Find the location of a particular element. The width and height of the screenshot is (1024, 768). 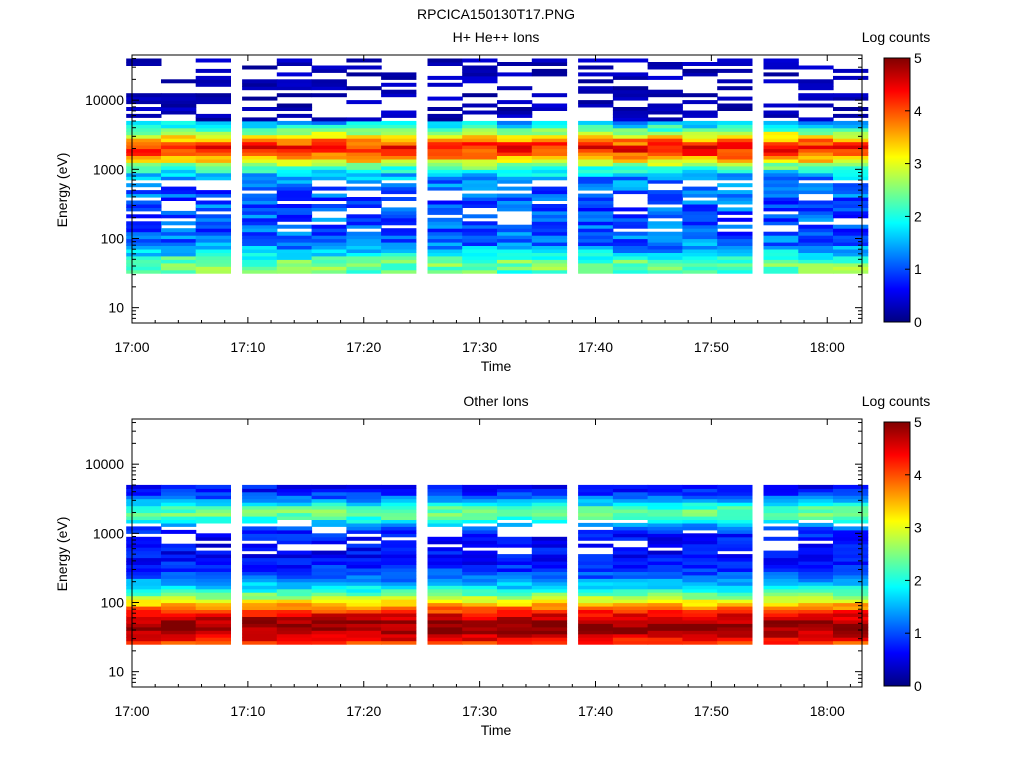

x-axis-label: Time is located at coordinates (496, 730).